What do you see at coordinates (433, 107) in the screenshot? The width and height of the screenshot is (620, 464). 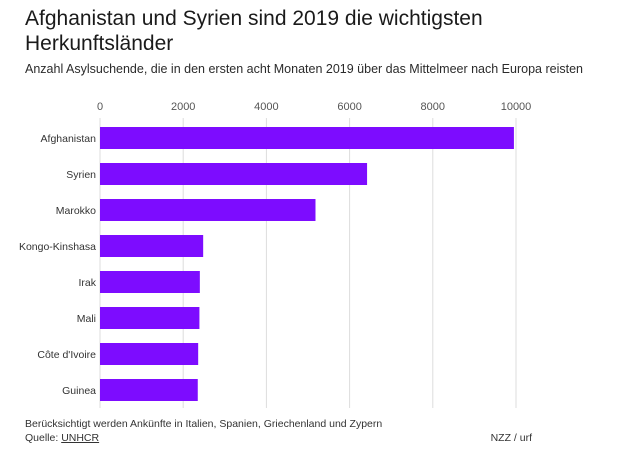 I see `x-tick-label: 8000` at bounding box center [433, 107].